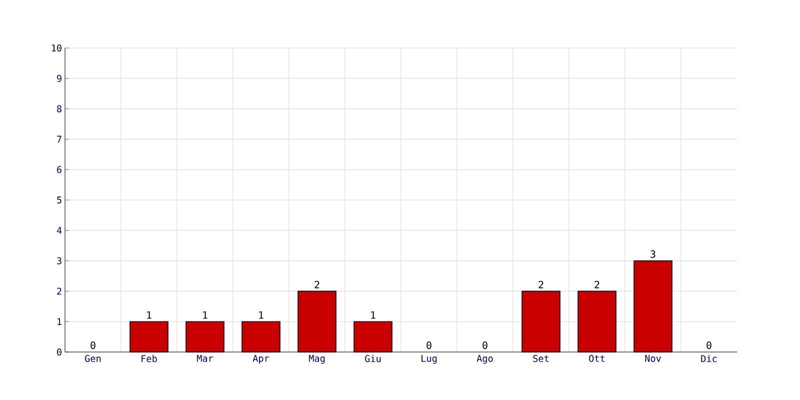 The image size is (800, 400). Describe the element at coordinates (59, 108) in the screenshot. I see `y-tick-label: 8` at that location.